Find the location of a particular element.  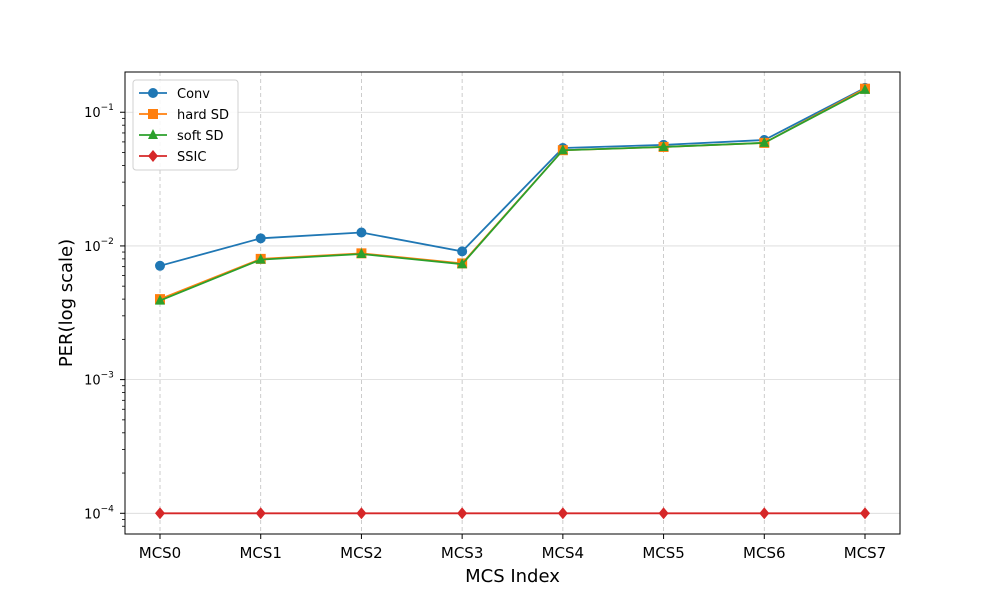

x-tick-label: MCS5 is located at coordinates (663, 553).